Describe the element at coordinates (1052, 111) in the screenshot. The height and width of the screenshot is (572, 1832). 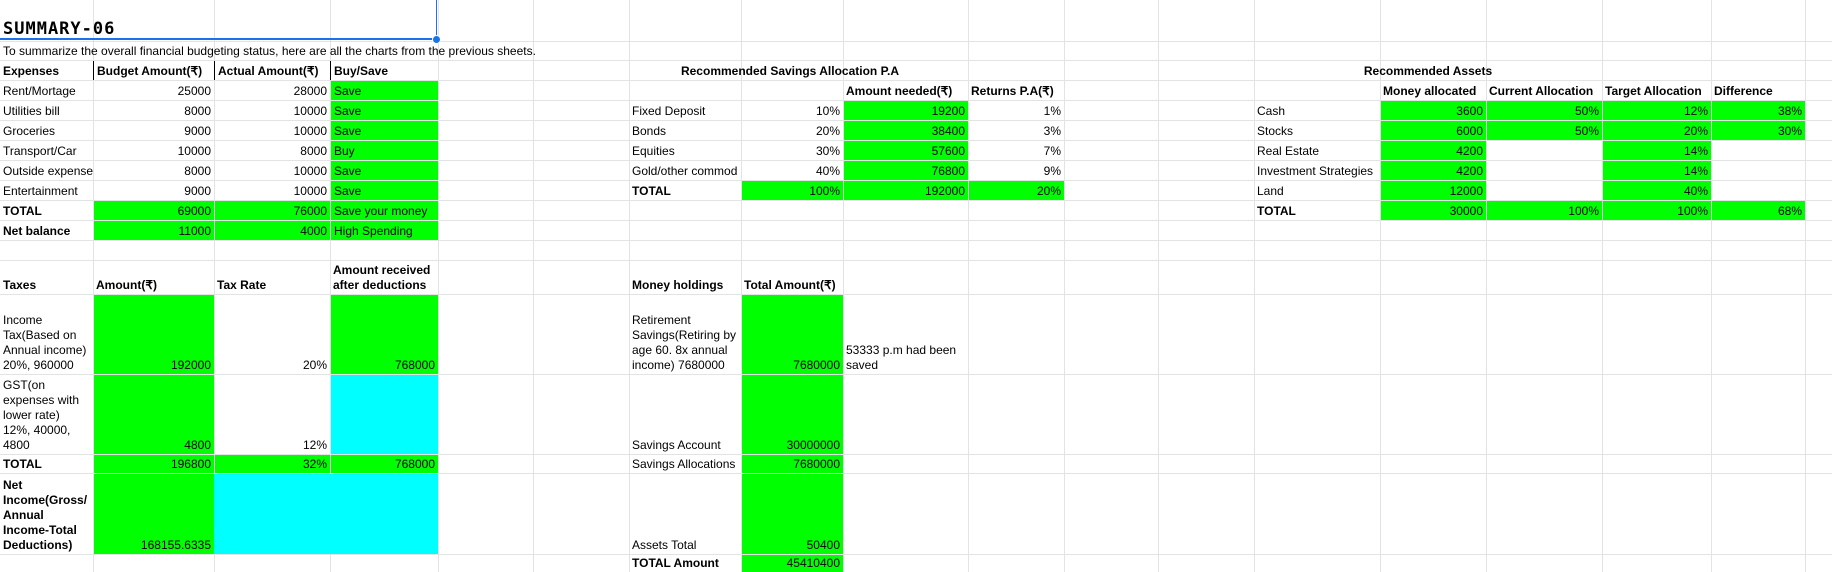
I see `savings-return-cell: 1%` at that location.